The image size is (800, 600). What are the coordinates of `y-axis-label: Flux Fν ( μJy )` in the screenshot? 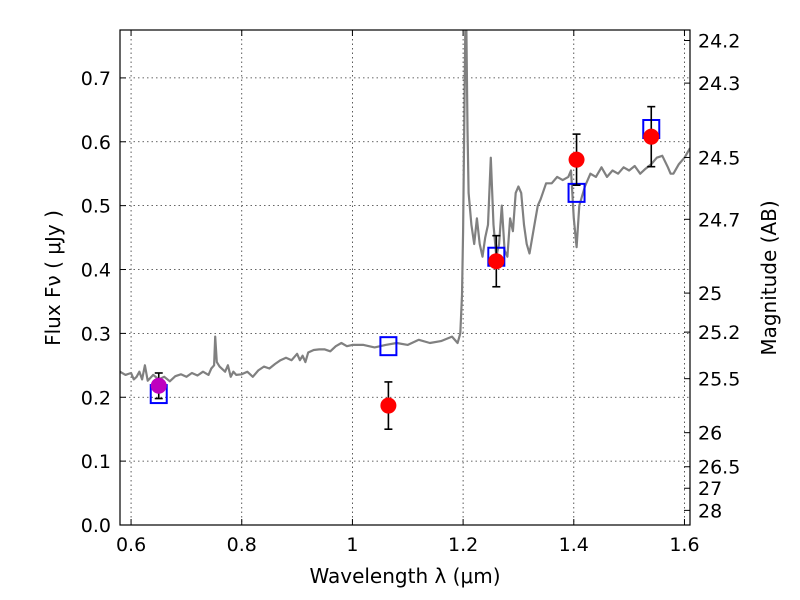 It's located at (53, 278).